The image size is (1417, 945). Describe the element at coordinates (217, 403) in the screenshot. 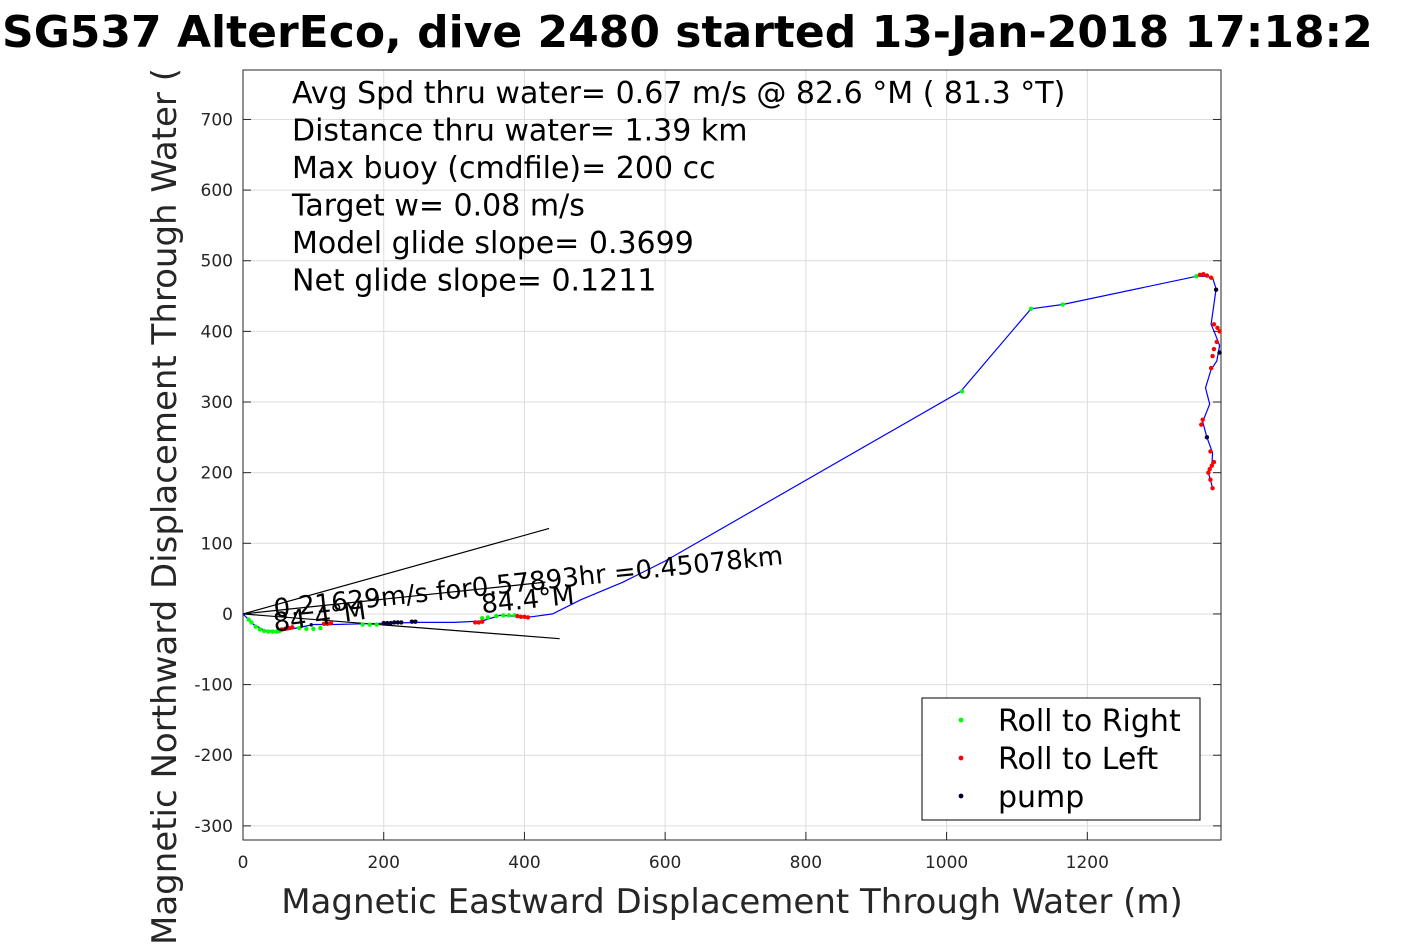

I see `y-tick-label: 300` at that location.